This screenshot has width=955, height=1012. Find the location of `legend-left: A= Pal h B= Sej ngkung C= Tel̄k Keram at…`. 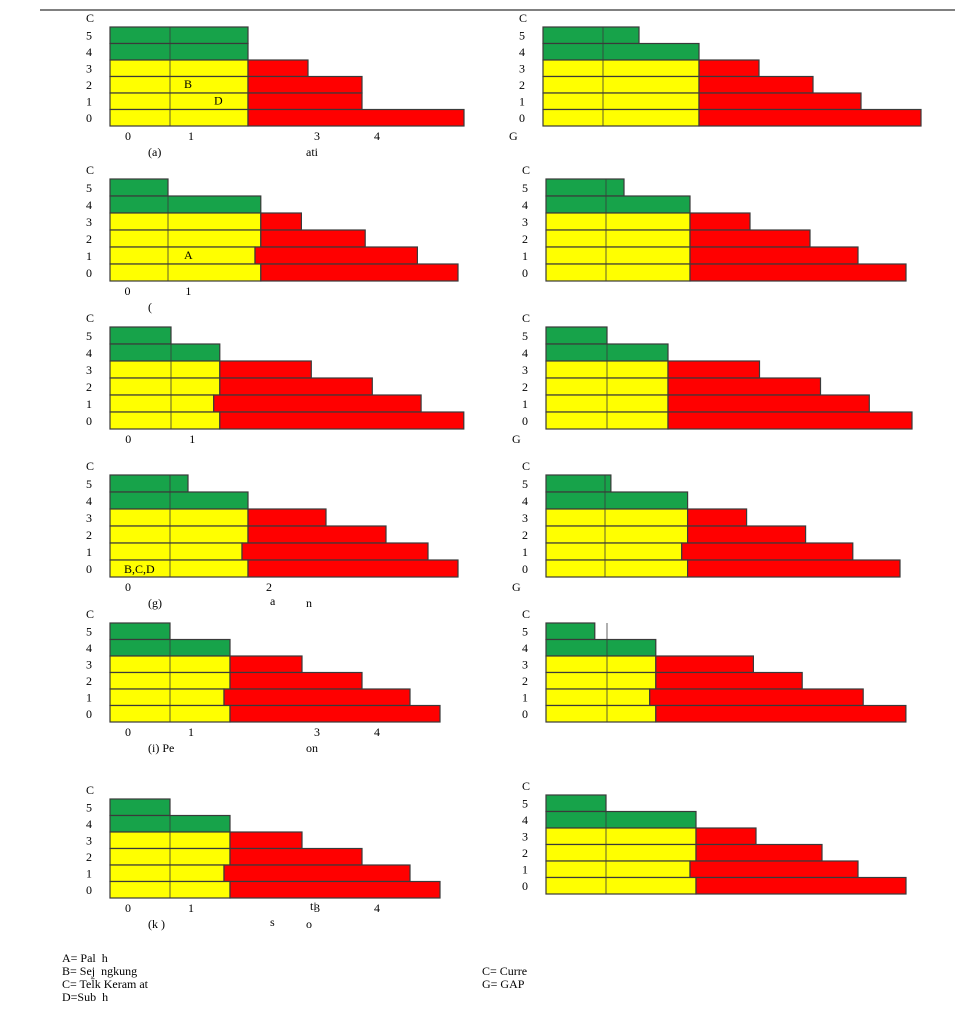

legend-left: A= Pal h B= Sej ngkung C= Tel̄k Keram at… is located at coordinates (105, 978).